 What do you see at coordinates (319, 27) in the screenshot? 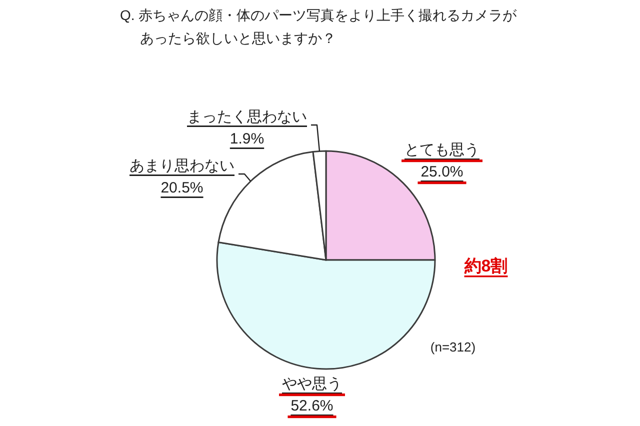
I see `chart-title: Q. 赤ちゃんの顔・体のパーツ写真をより上手く撮れるカメラがあったら欲しいと思いますか？` at bounding box center [319, 27].